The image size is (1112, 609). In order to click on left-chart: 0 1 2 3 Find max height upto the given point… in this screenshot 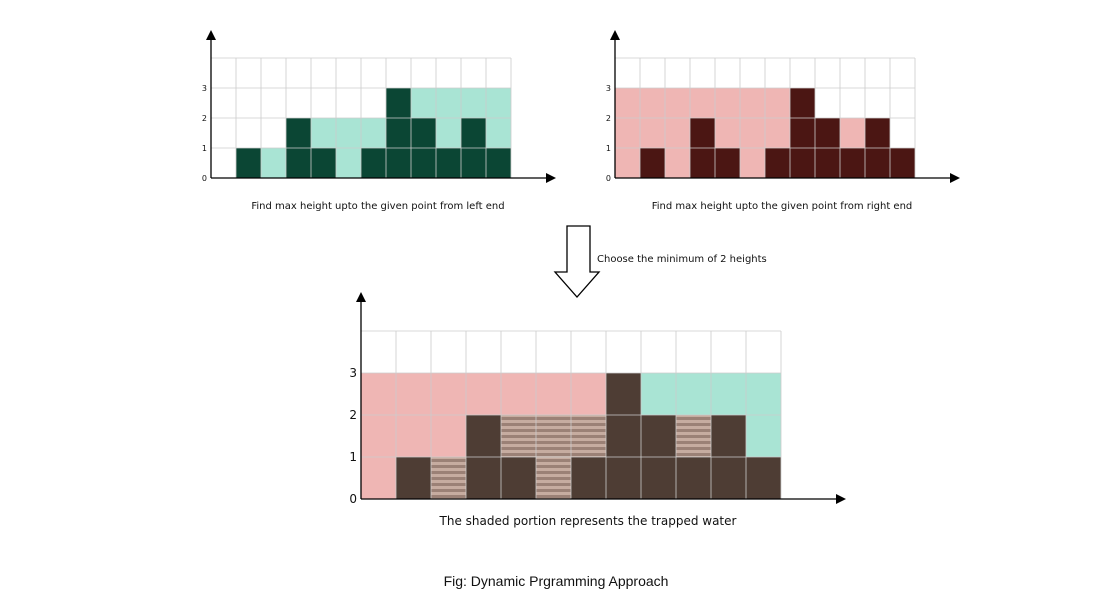, I will do `click(379, 121)`.